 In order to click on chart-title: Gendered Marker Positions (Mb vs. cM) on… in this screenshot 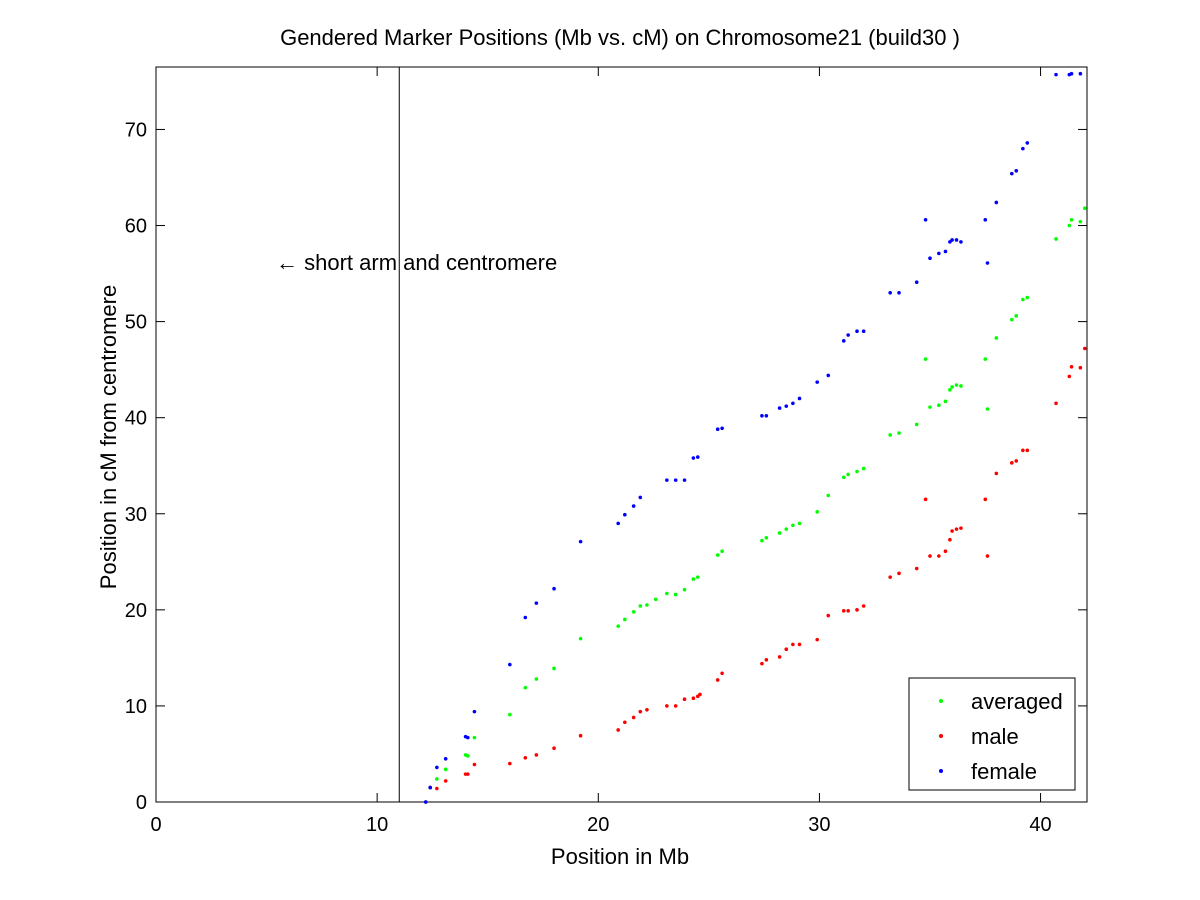, I will do `click(620, 37)`.